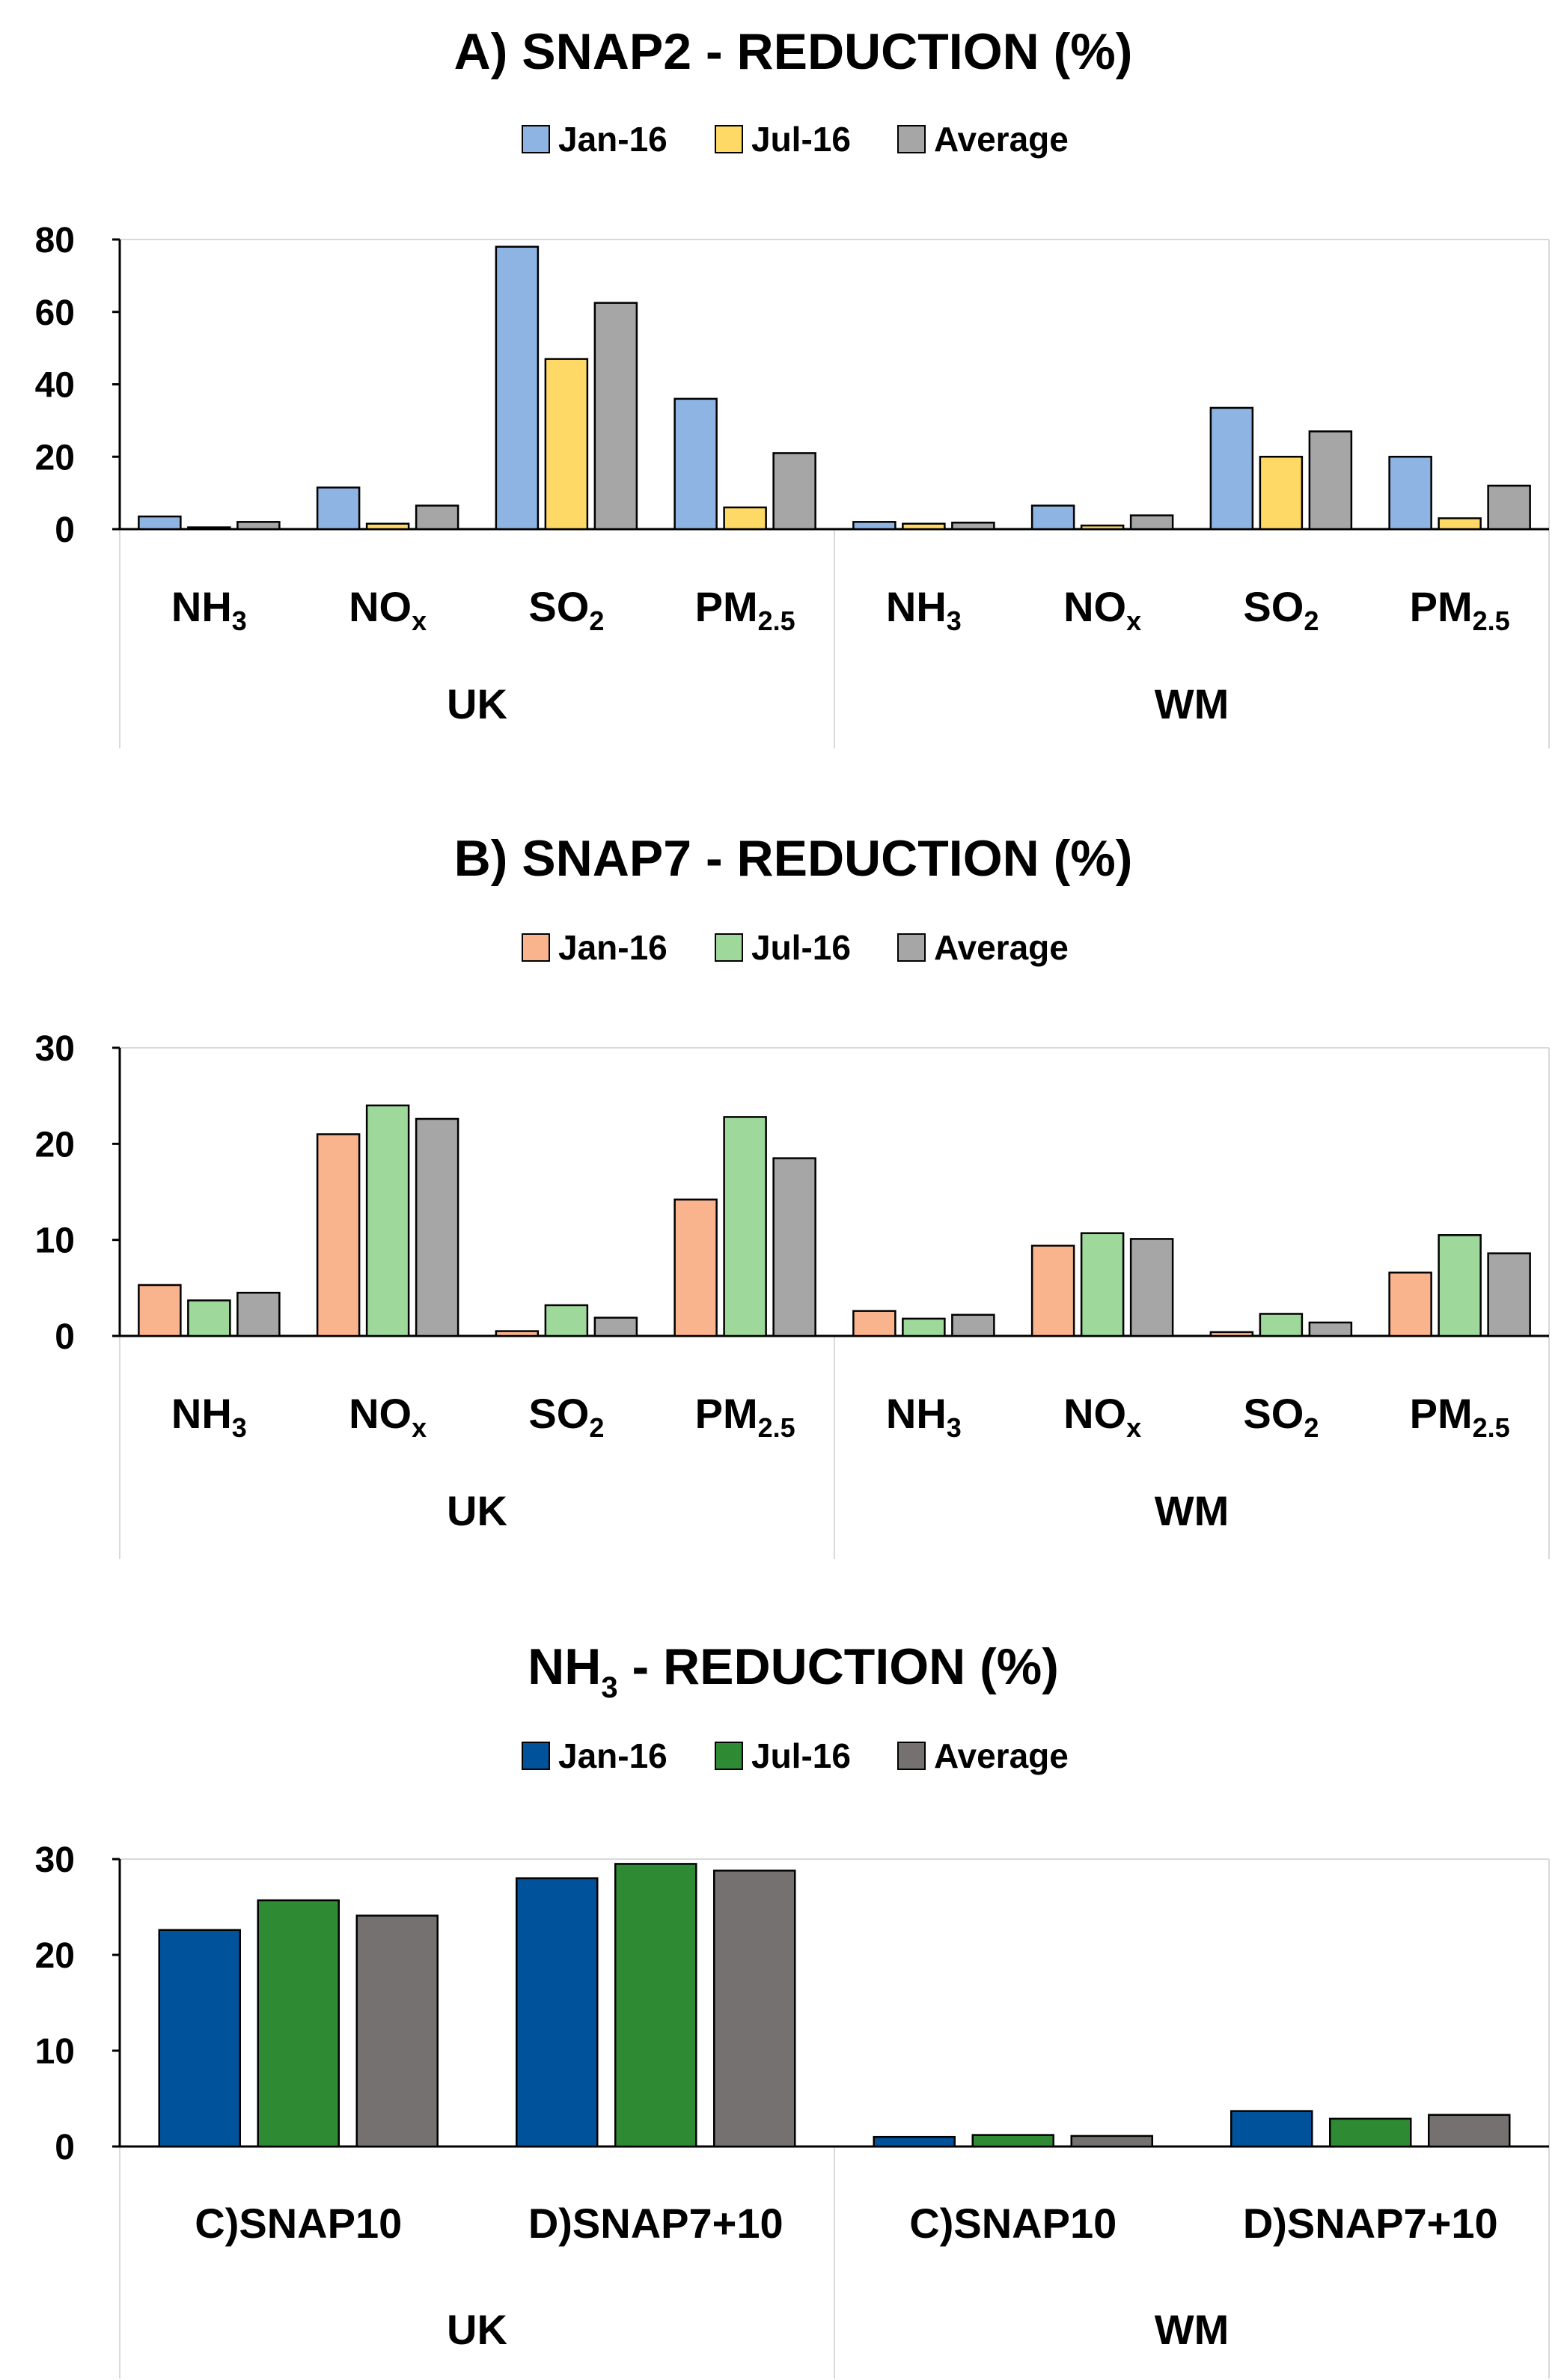 Image resolution: width=1567 pixels, height=2380 pixels. What do you see at coordinates (55, 240) in the screenshot?
I see `y-tick-label: 80` at bounding box center [55, 240].